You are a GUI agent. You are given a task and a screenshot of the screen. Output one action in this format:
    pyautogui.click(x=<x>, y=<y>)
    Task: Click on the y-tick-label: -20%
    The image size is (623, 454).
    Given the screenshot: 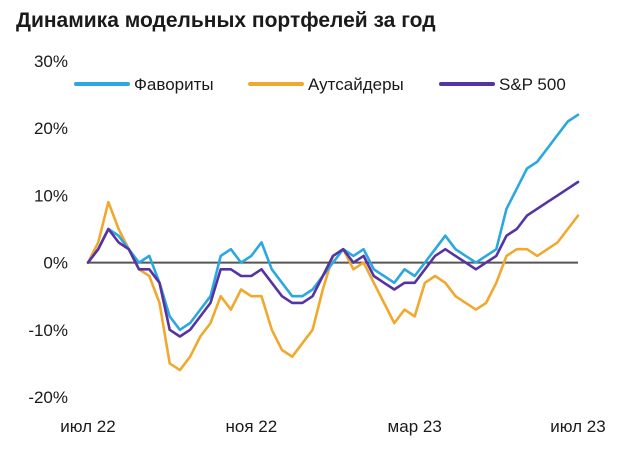 What is the action you would take?
    pyautogui.click(x=48, y=397)
    